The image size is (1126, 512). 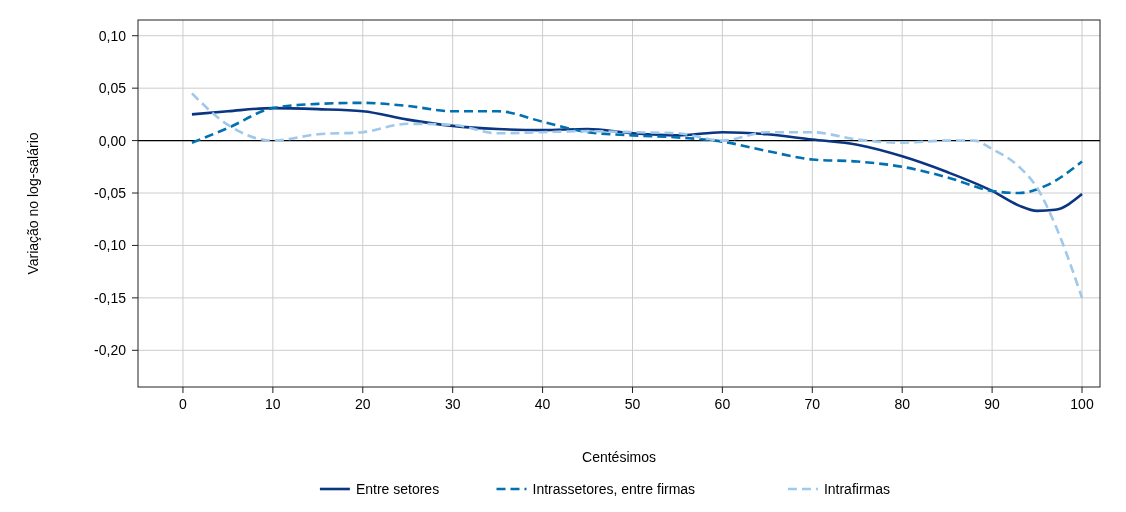 What do you see at coordinates (112, 35) in the screenshot?
I see `y-tick-label: 0,10` at bounding box center [112, 35].